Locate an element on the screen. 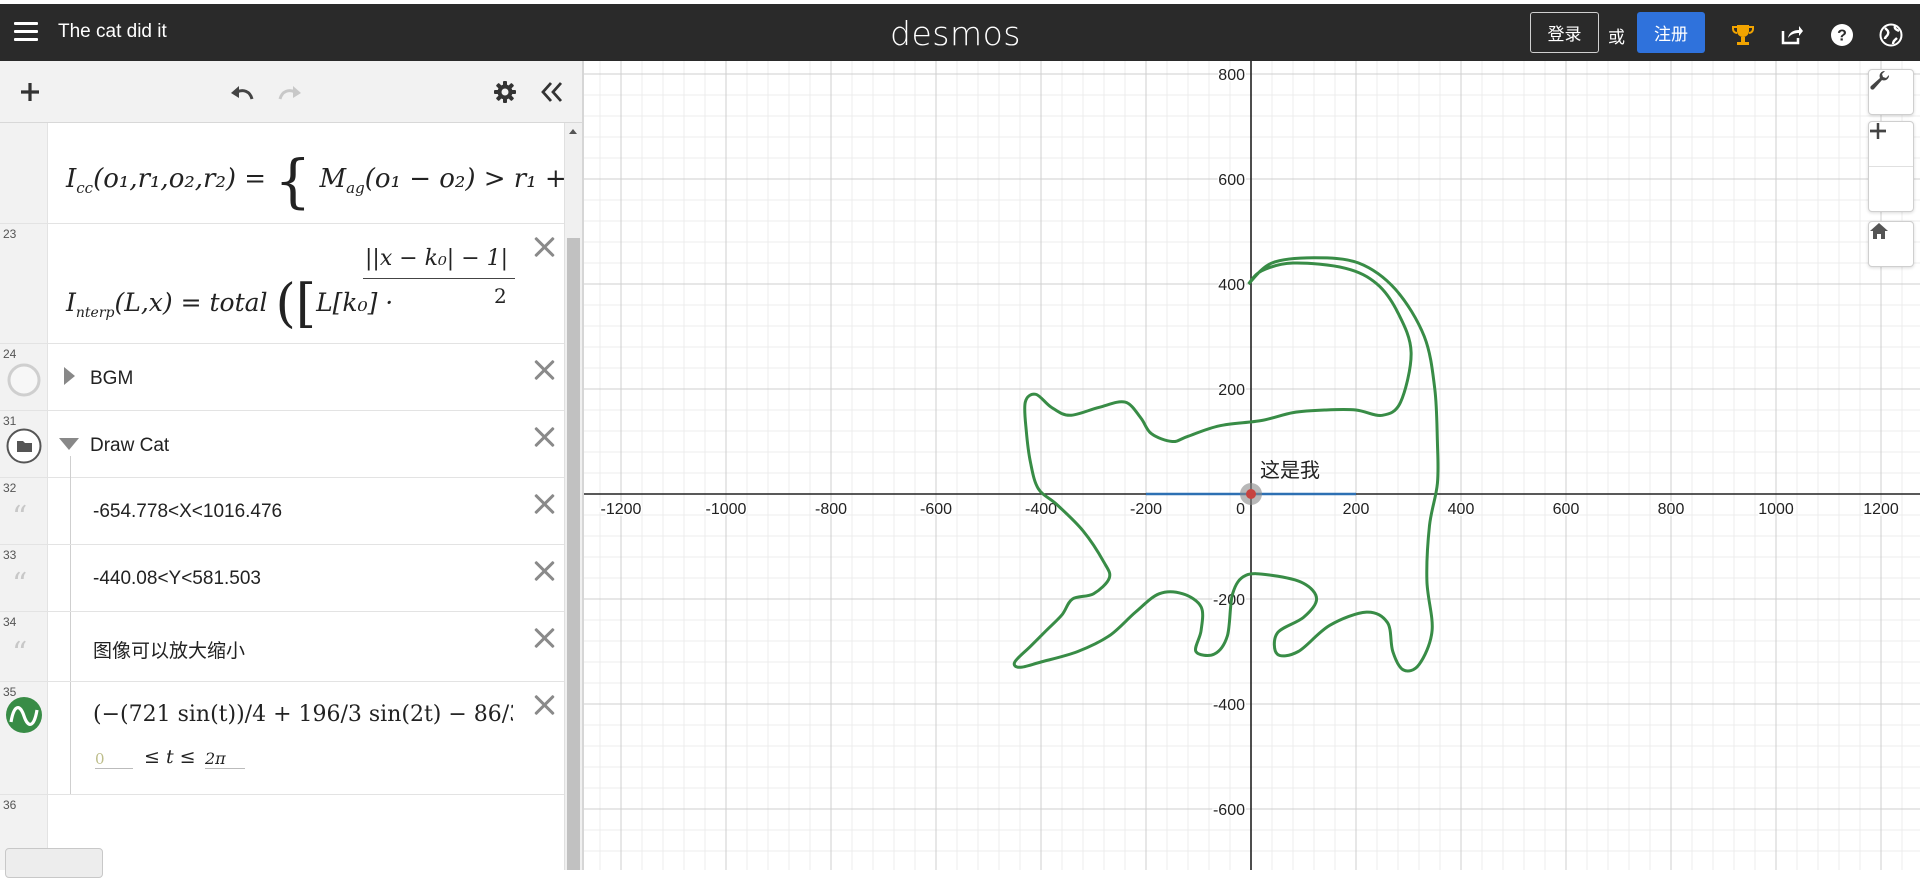  expression-gutter: 32 “ is located at coordinates (24, 511).